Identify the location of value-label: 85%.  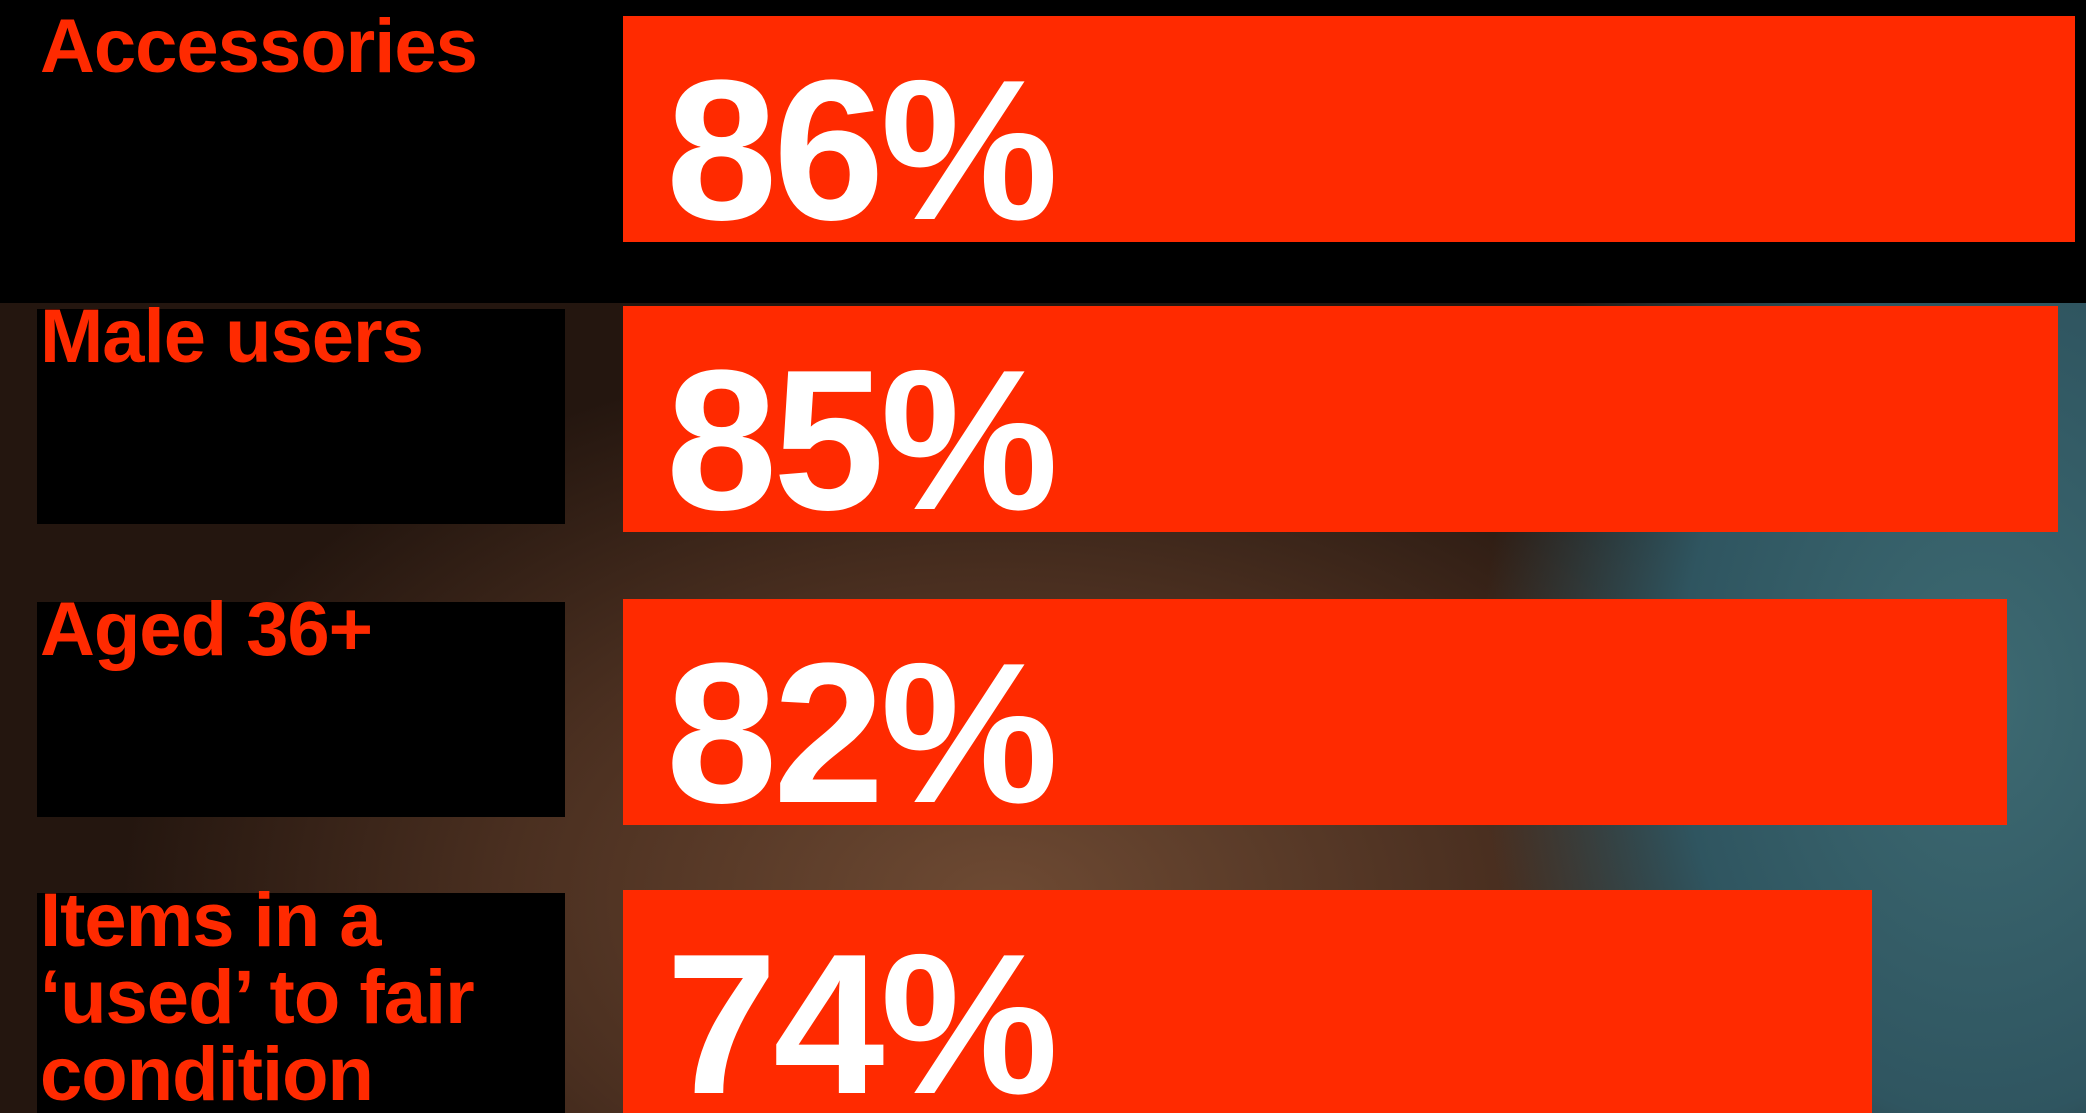
(862, 440).